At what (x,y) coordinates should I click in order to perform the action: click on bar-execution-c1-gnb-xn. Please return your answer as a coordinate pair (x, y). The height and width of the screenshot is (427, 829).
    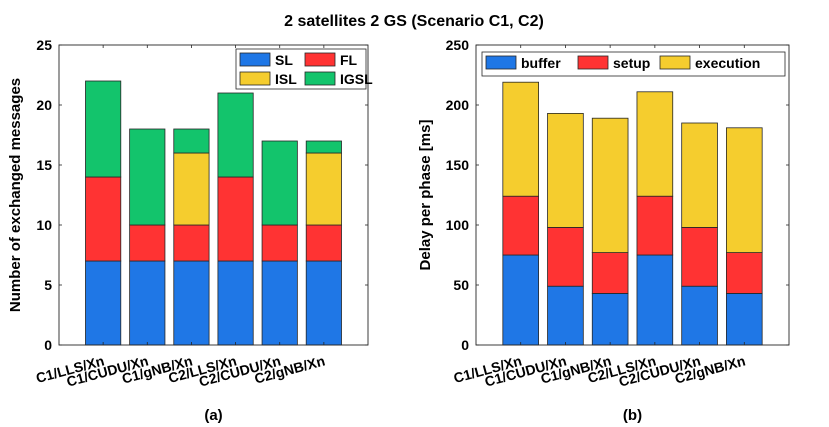
    Looking at the image, I should click on (610, 185).